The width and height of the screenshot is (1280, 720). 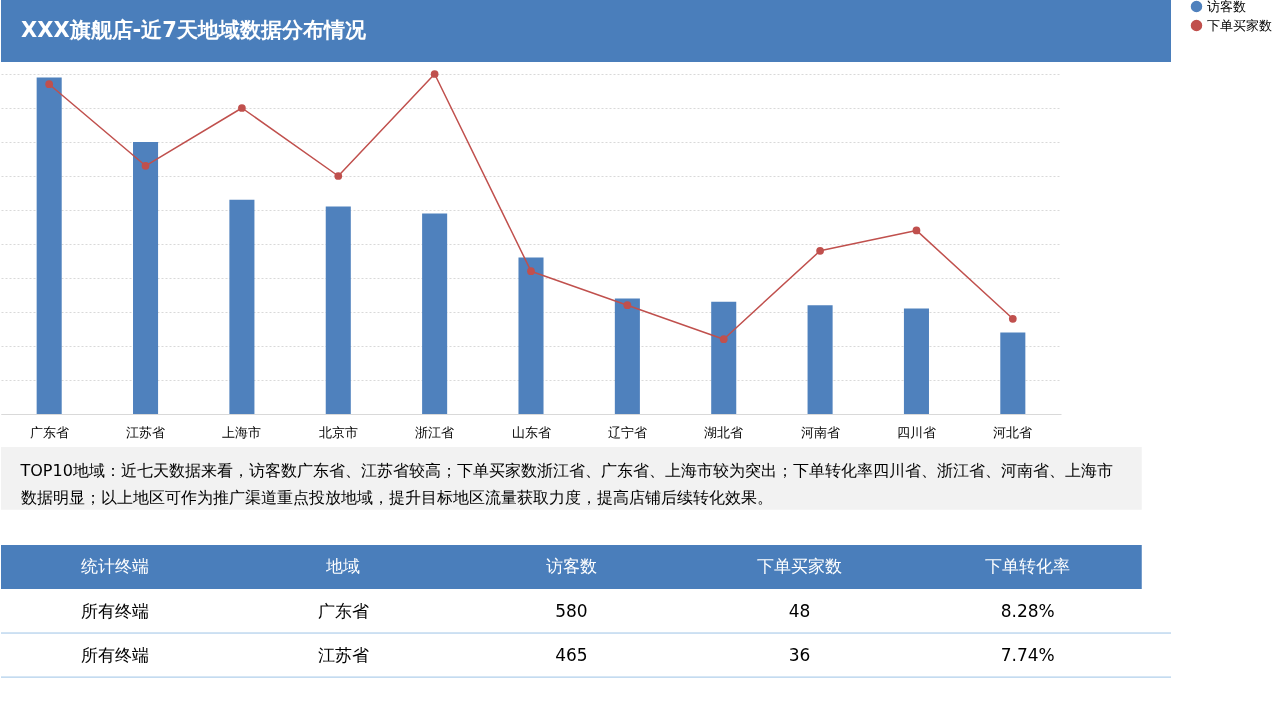 I want to click on text: 统计终端, so click(x=115, y=566).